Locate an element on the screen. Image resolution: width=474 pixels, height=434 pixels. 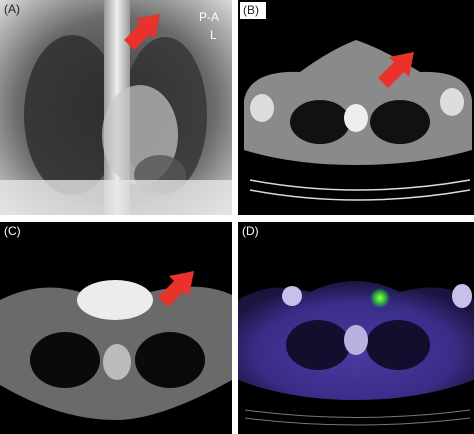
panel-label: (B) is located at coordinates (251, 10).